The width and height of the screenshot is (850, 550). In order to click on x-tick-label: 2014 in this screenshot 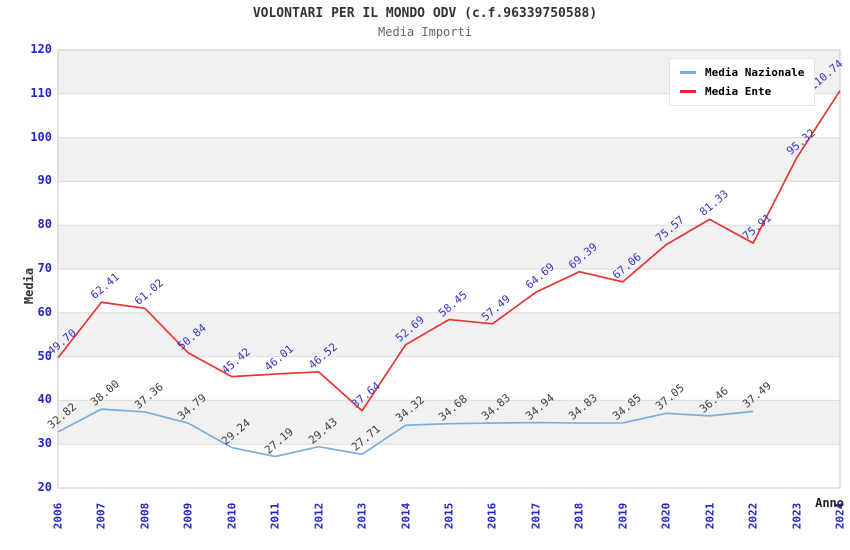, I will do `click(406, 516)`.